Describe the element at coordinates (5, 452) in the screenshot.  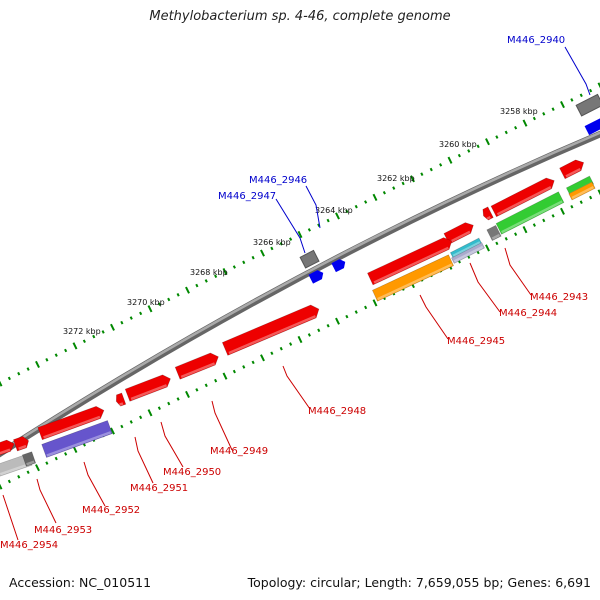
I see `gene-2954-shade` at that location.